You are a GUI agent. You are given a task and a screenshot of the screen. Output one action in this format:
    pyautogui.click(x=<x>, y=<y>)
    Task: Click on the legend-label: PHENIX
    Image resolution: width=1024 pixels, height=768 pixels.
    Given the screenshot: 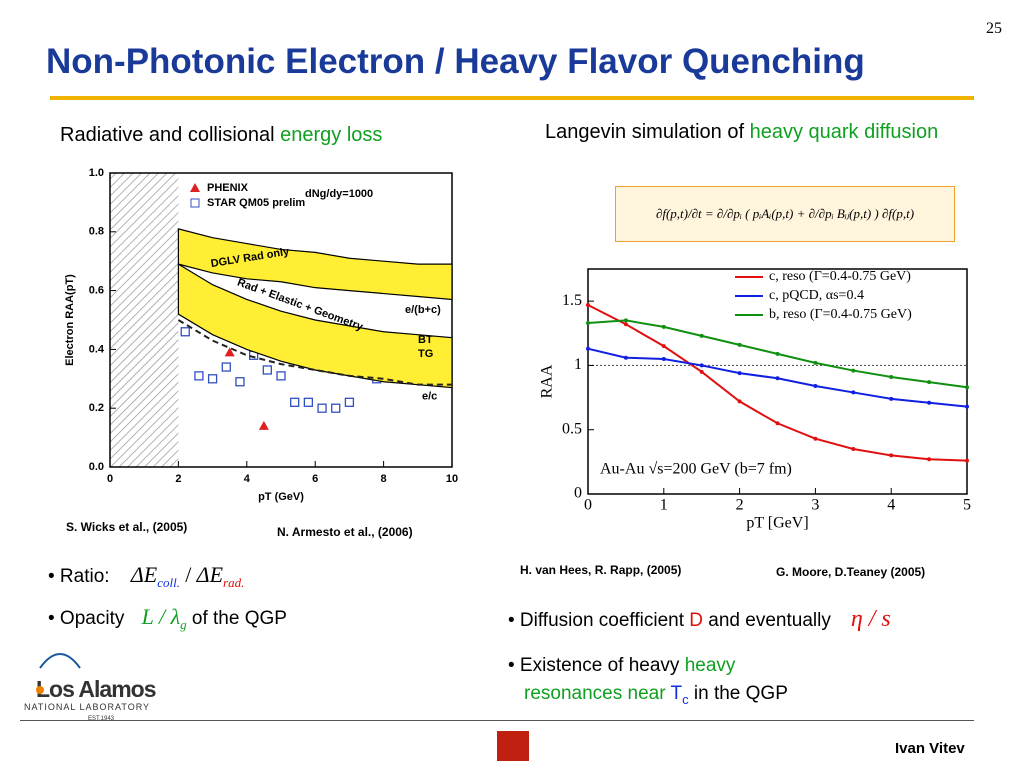 What is the action you would take?
    pyautogui.click(x=228, y=188)
    